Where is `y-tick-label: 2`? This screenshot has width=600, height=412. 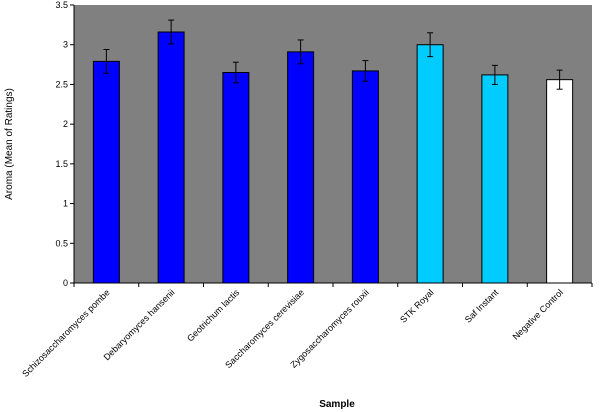
y-tick-label: 2 is located at coordinates (65, 124).